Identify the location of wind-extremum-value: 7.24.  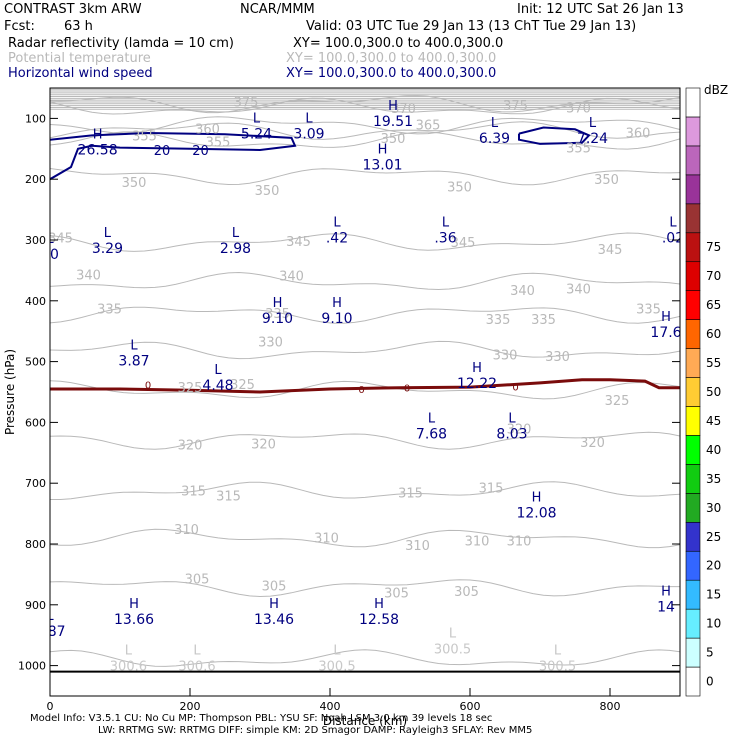
(592, 139).